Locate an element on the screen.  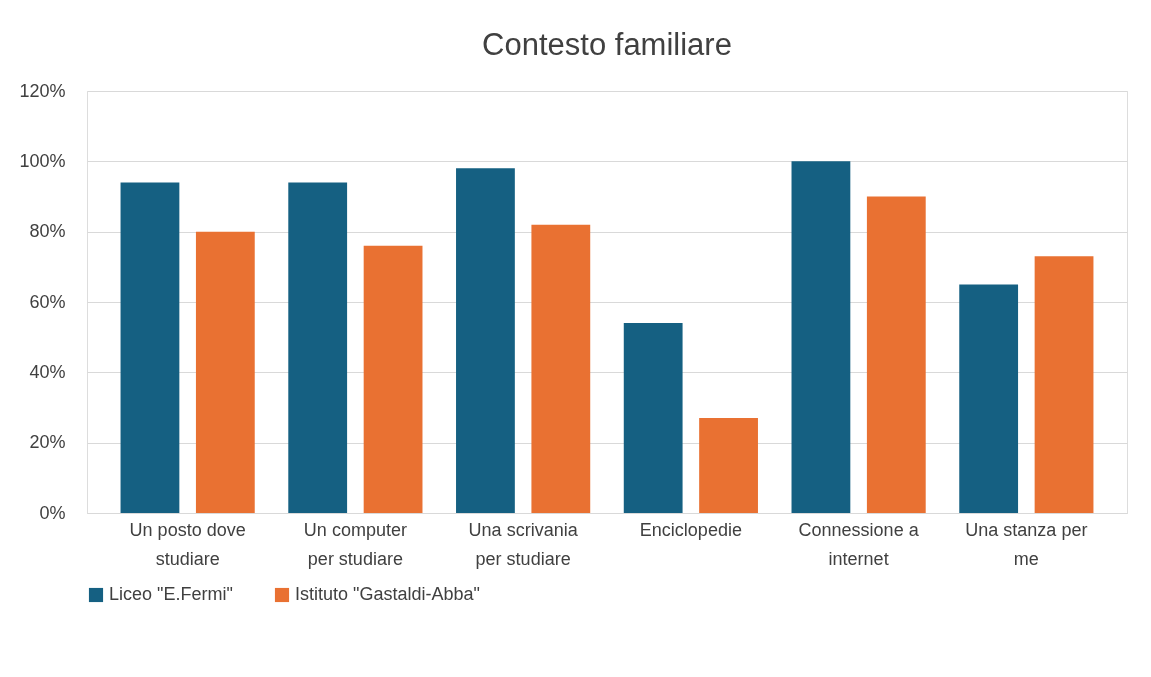
y-tick-label: 60% is located at coordinates (47, 301).